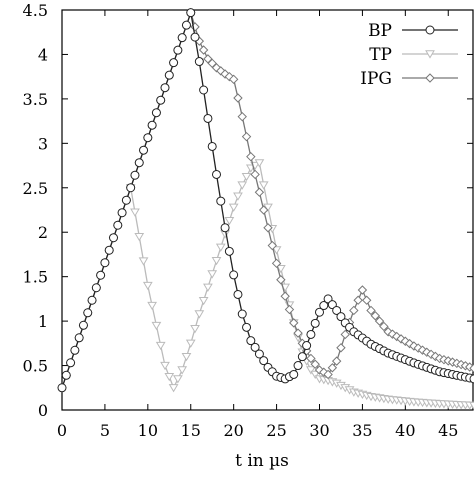  Describe the element at coordinates (191, 430) in the screenshot. I see `x-tick-label: 15` at that location.